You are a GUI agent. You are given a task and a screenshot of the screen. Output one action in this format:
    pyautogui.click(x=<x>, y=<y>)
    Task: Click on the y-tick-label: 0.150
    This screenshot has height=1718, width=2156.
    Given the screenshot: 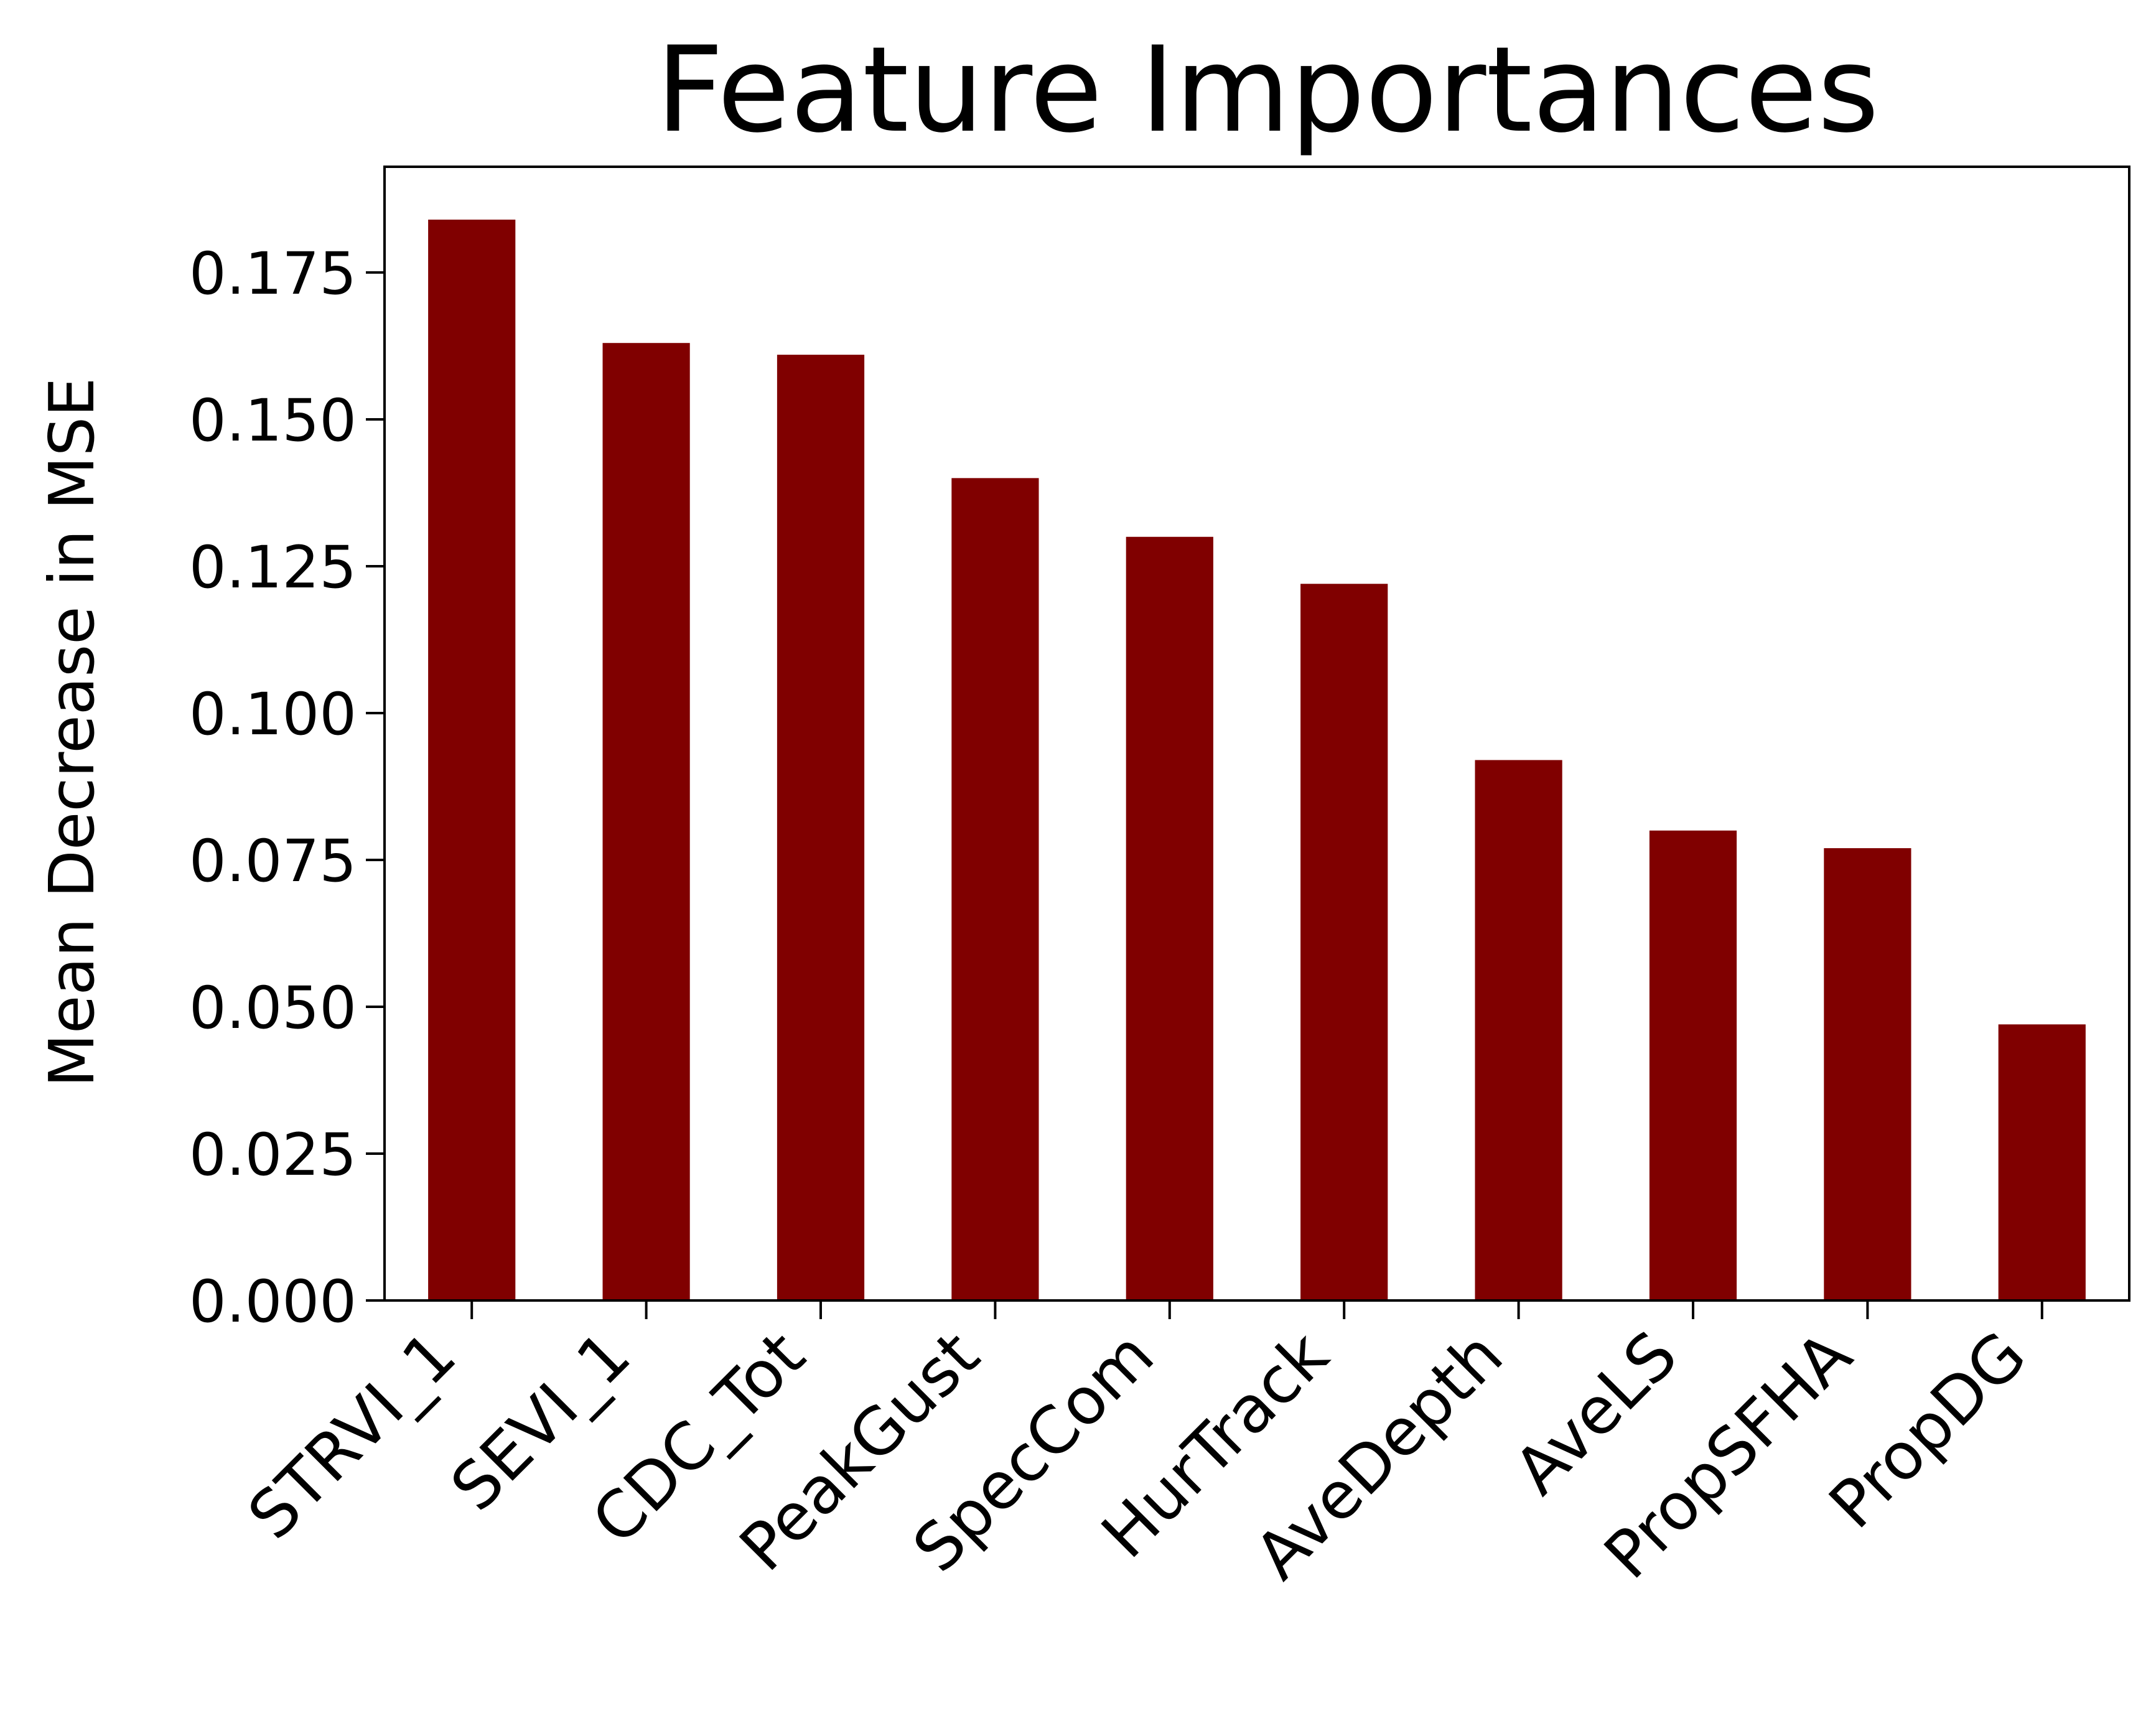 What is the action you would take?
    pyautogui.click(x=273, y=421)
    